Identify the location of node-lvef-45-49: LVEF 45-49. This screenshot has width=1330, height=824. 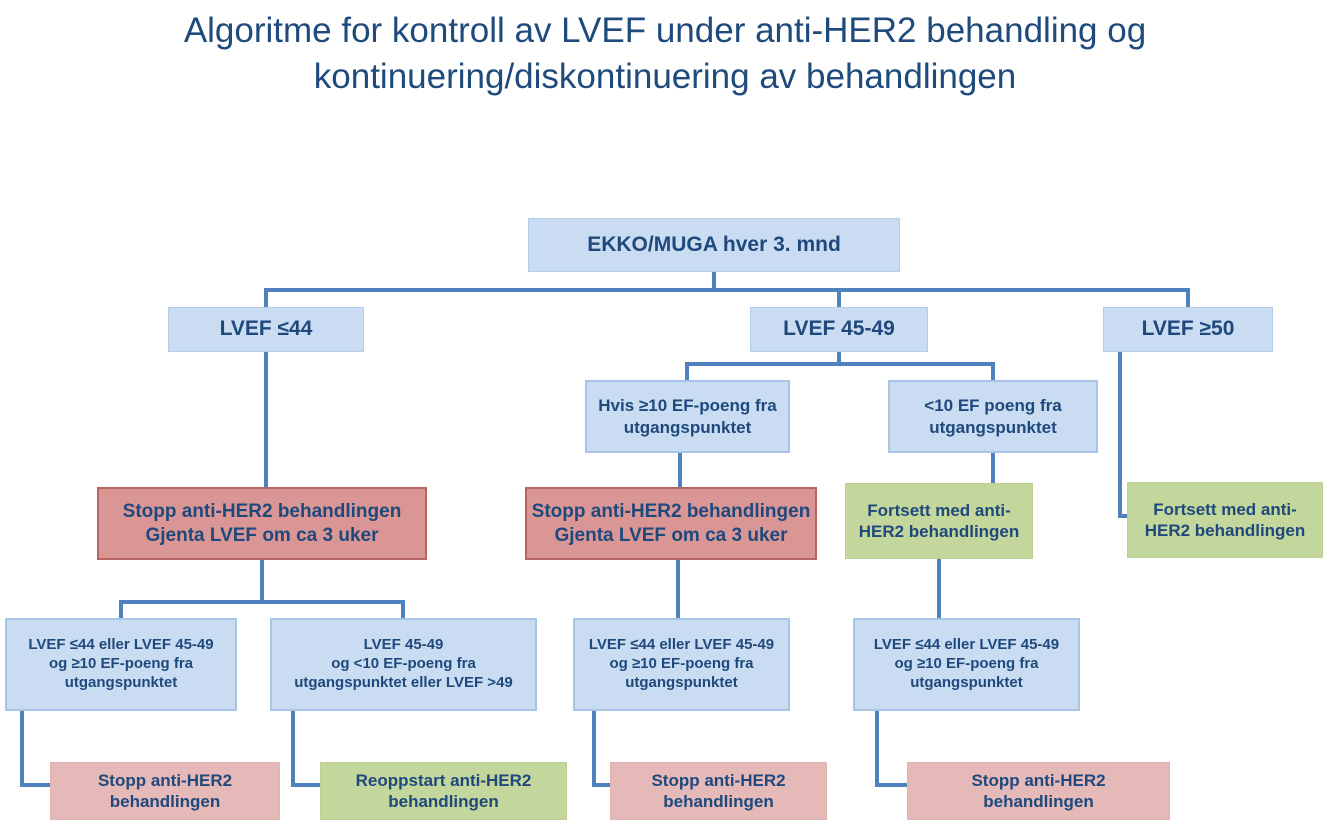
(839, 329).